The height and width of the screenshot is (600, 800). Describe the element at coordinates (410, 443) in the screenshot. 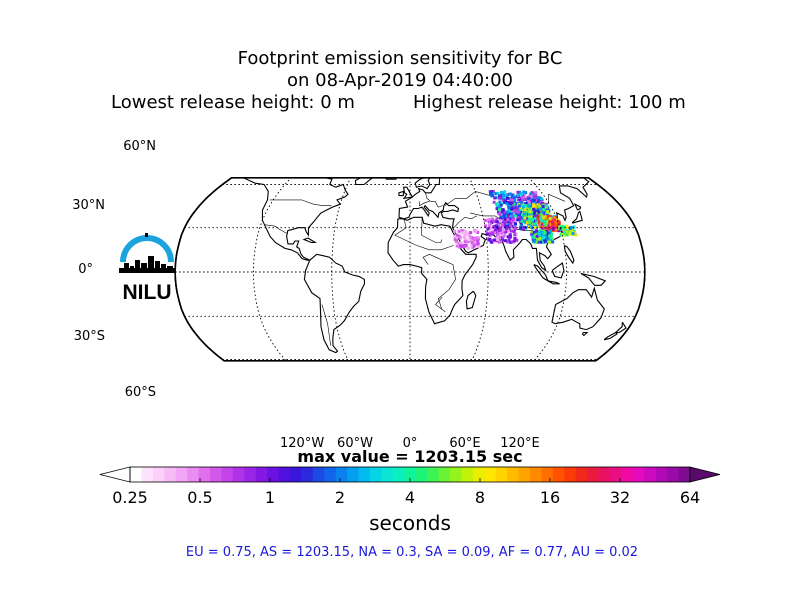

I see `lon-label-0: 0°` at that location.